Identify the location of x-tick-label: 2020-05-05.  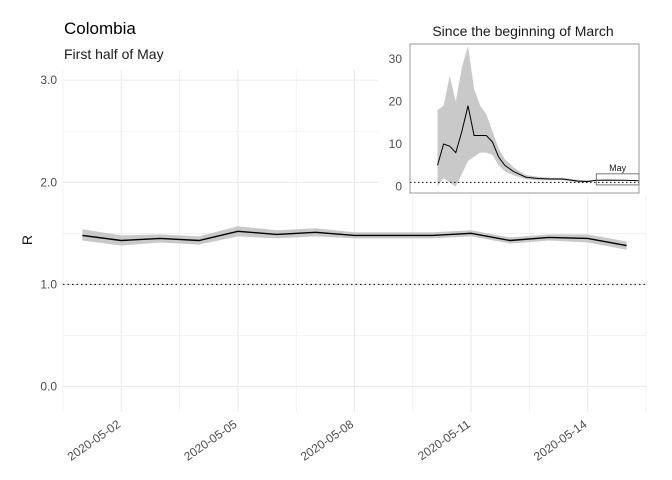
(210, 440).